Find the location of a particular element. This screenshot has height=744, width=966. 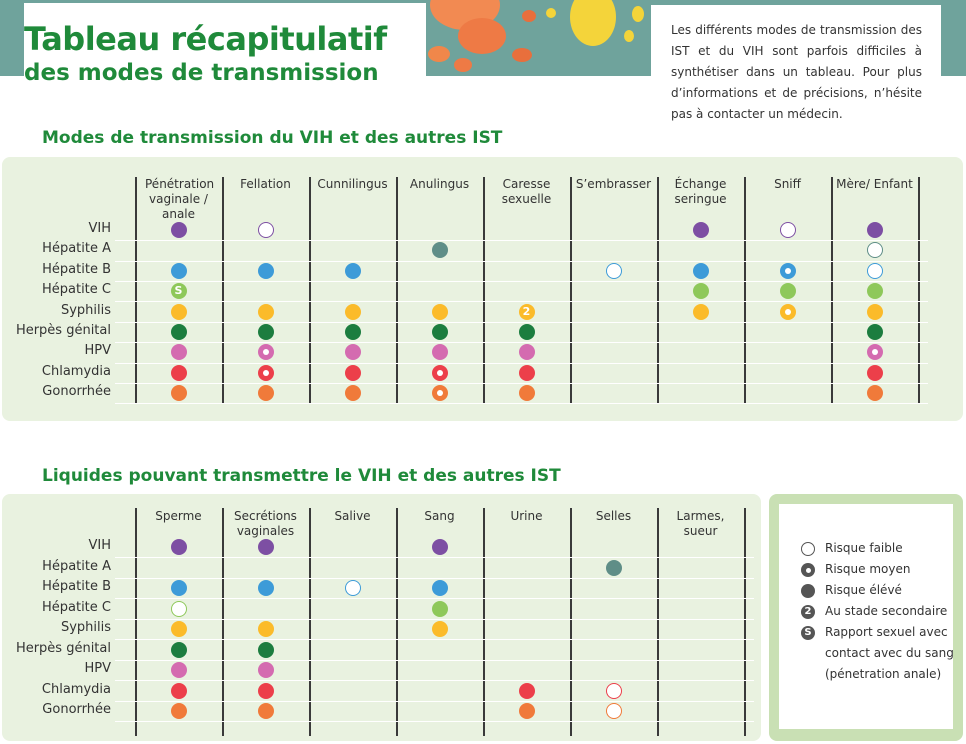

row-label-chlamydia: Chlamydia is located at coordinates (76, 371).